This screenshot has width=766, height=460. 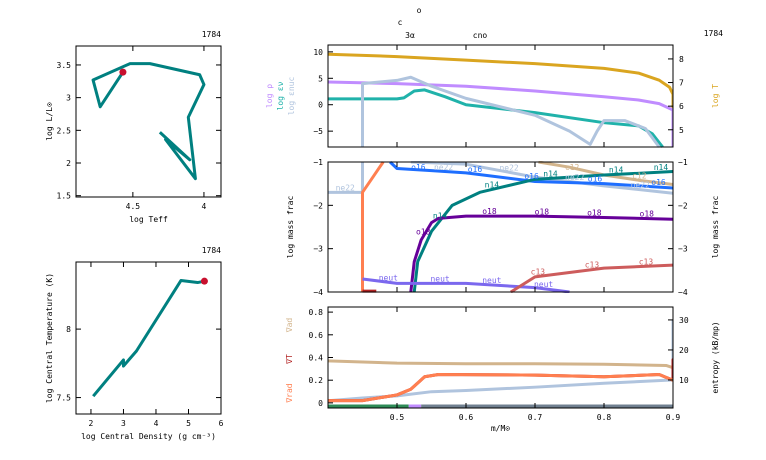 I want to click on y2-tick-label: 10, so click(x=684, y=380).